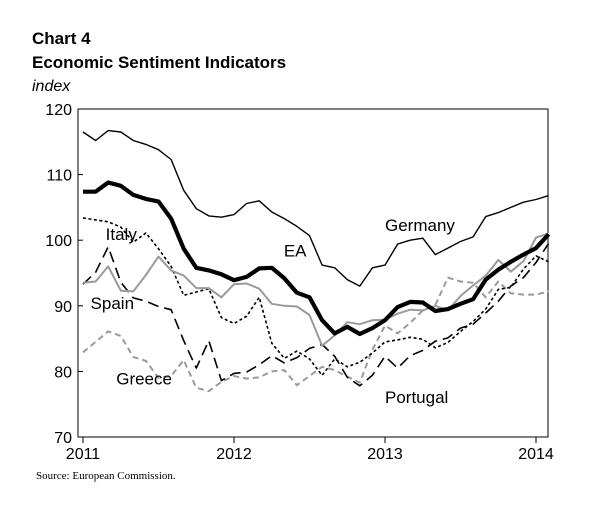 The width and height of the screenshot is (593, 529). Describe the element at coordinates (420, 225) in the screenshot. I see `series-label-germany: Germany` at that location.